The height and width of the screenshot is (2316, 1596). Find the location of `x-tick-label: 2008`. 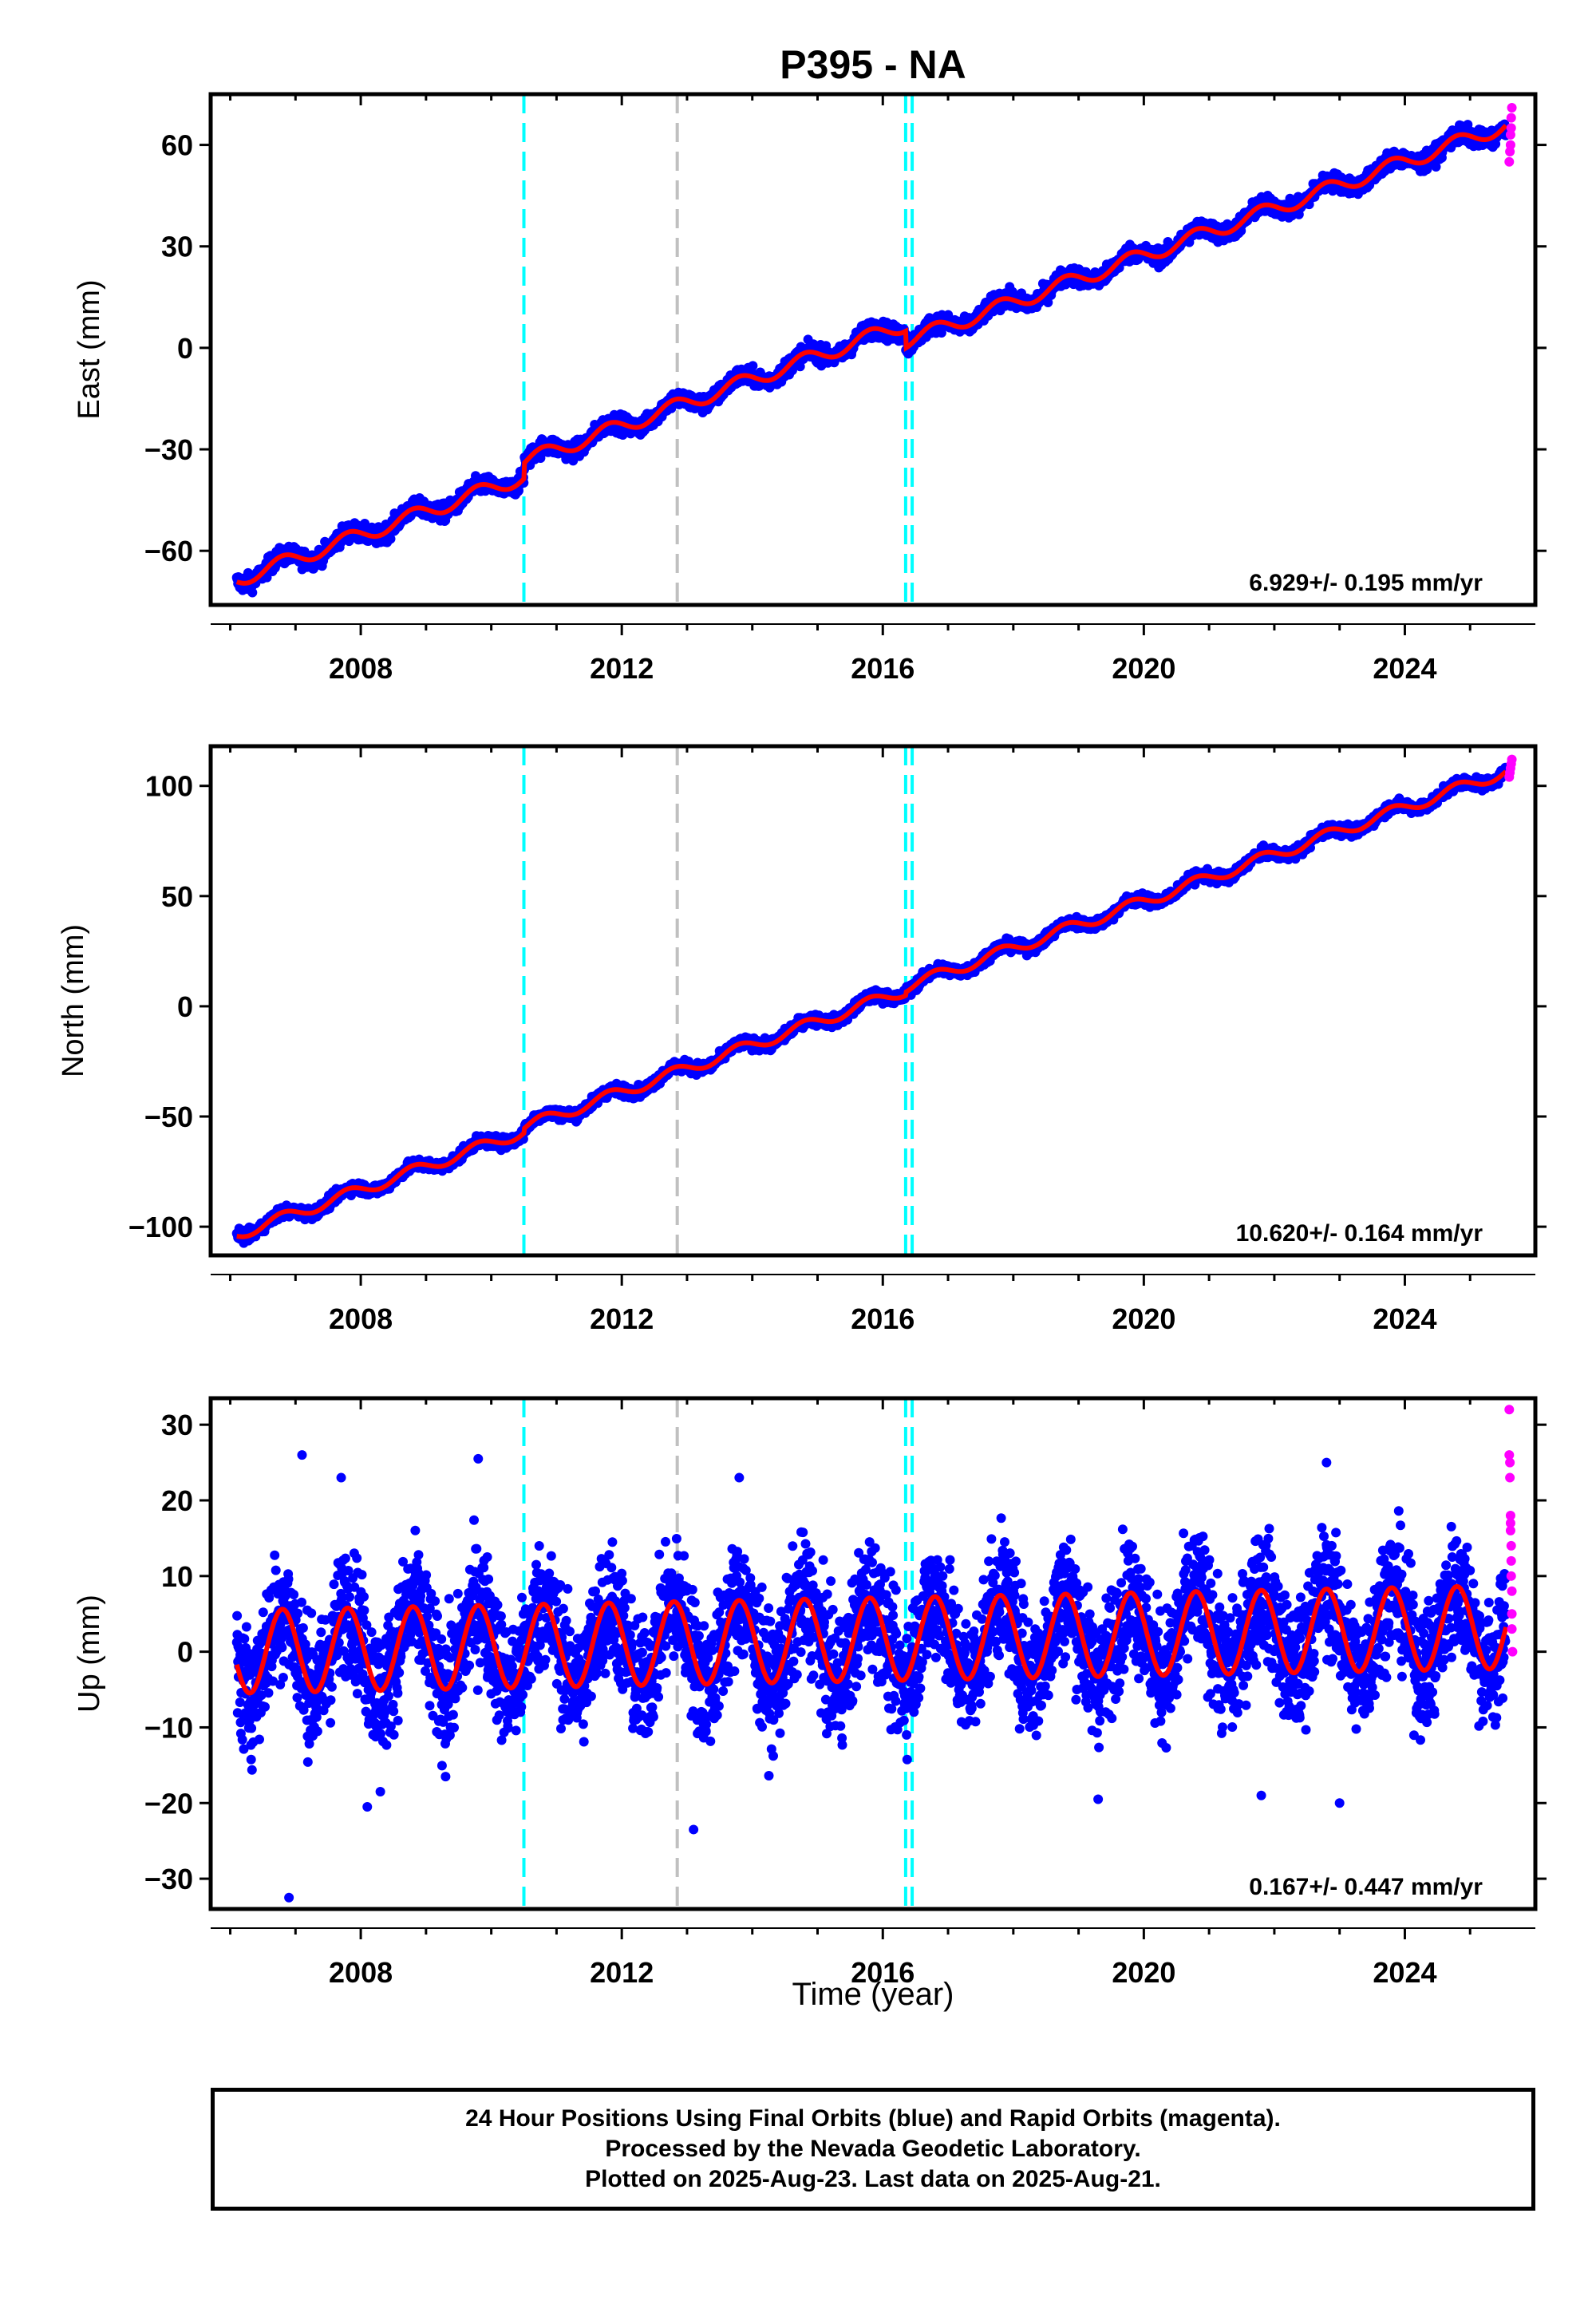

x-tick-label: 2008 is located at coordinates (361, 668).